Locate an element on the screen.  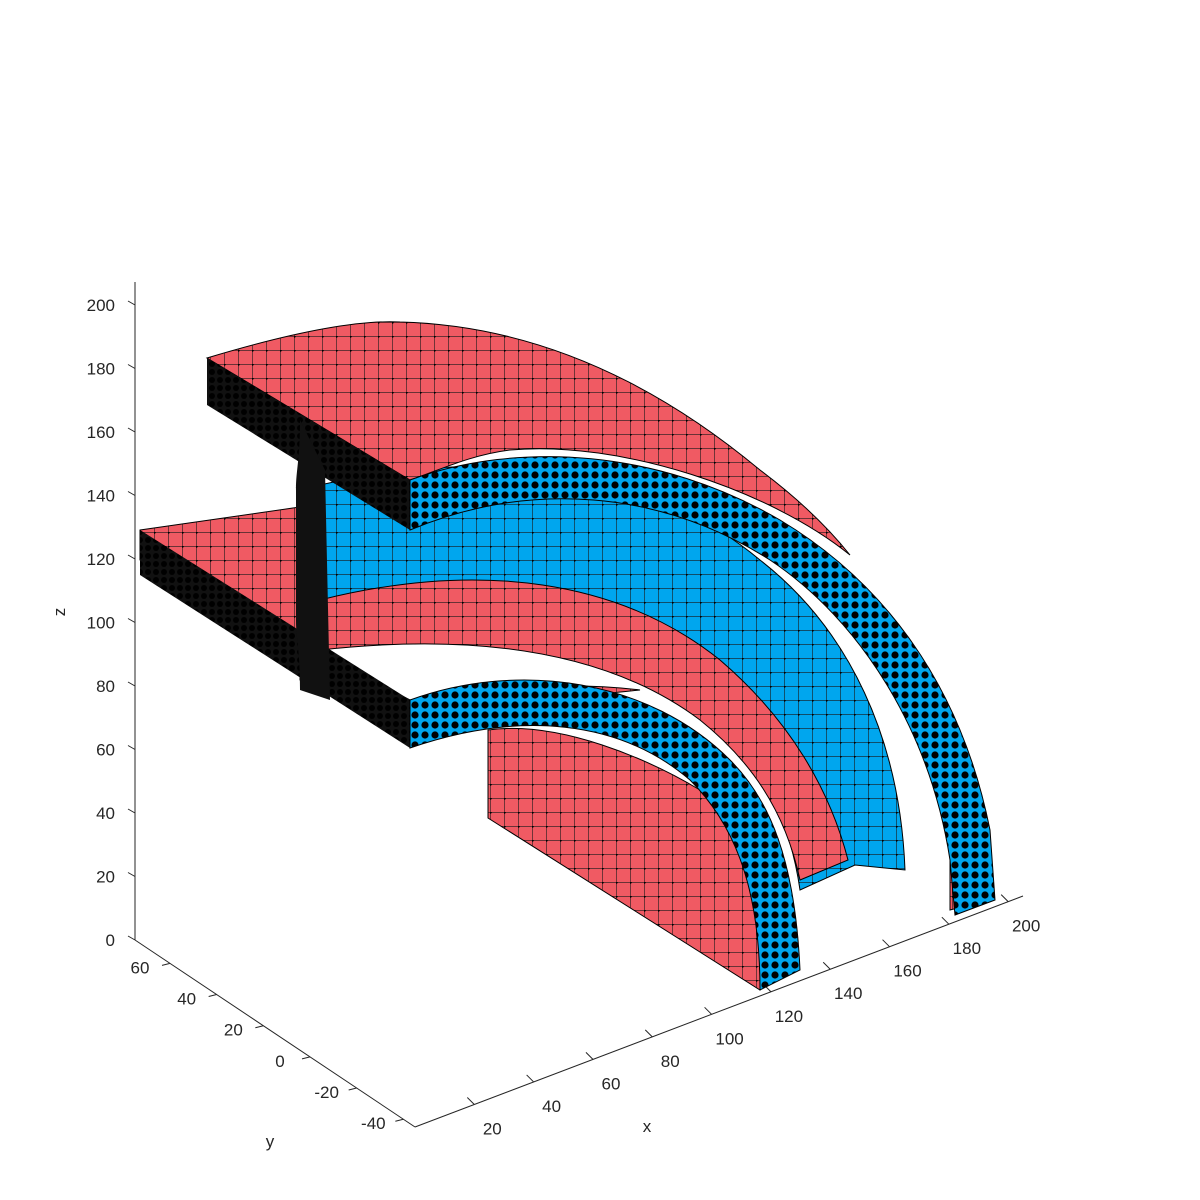
x-tick-label: 40 is located at coordinates (551, 1106).